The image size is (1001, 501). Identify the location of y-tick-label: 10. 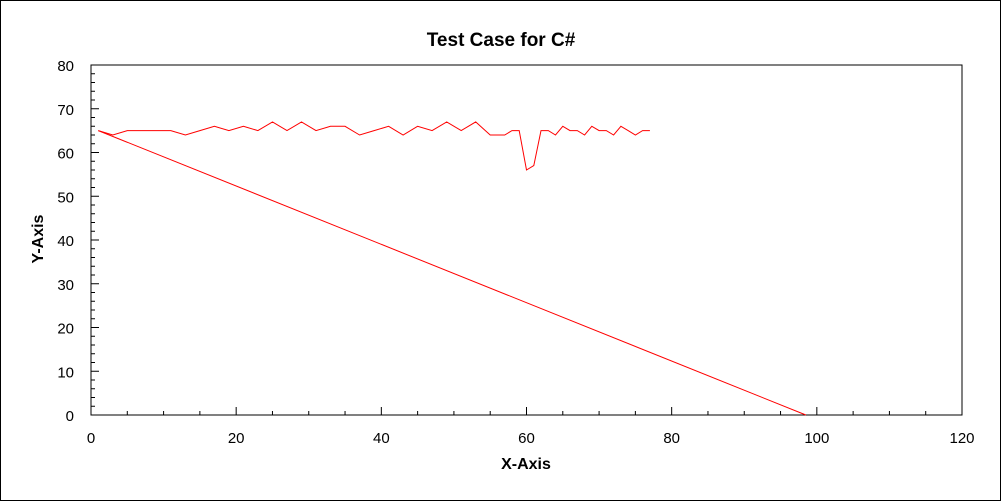
(65, 372).